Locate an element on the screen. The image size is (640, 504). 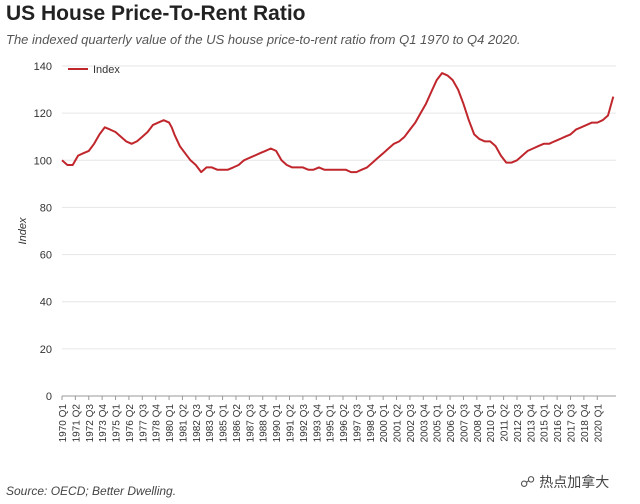
x-tick-label: 1992 Q3 is located at coordinates (304, 423).